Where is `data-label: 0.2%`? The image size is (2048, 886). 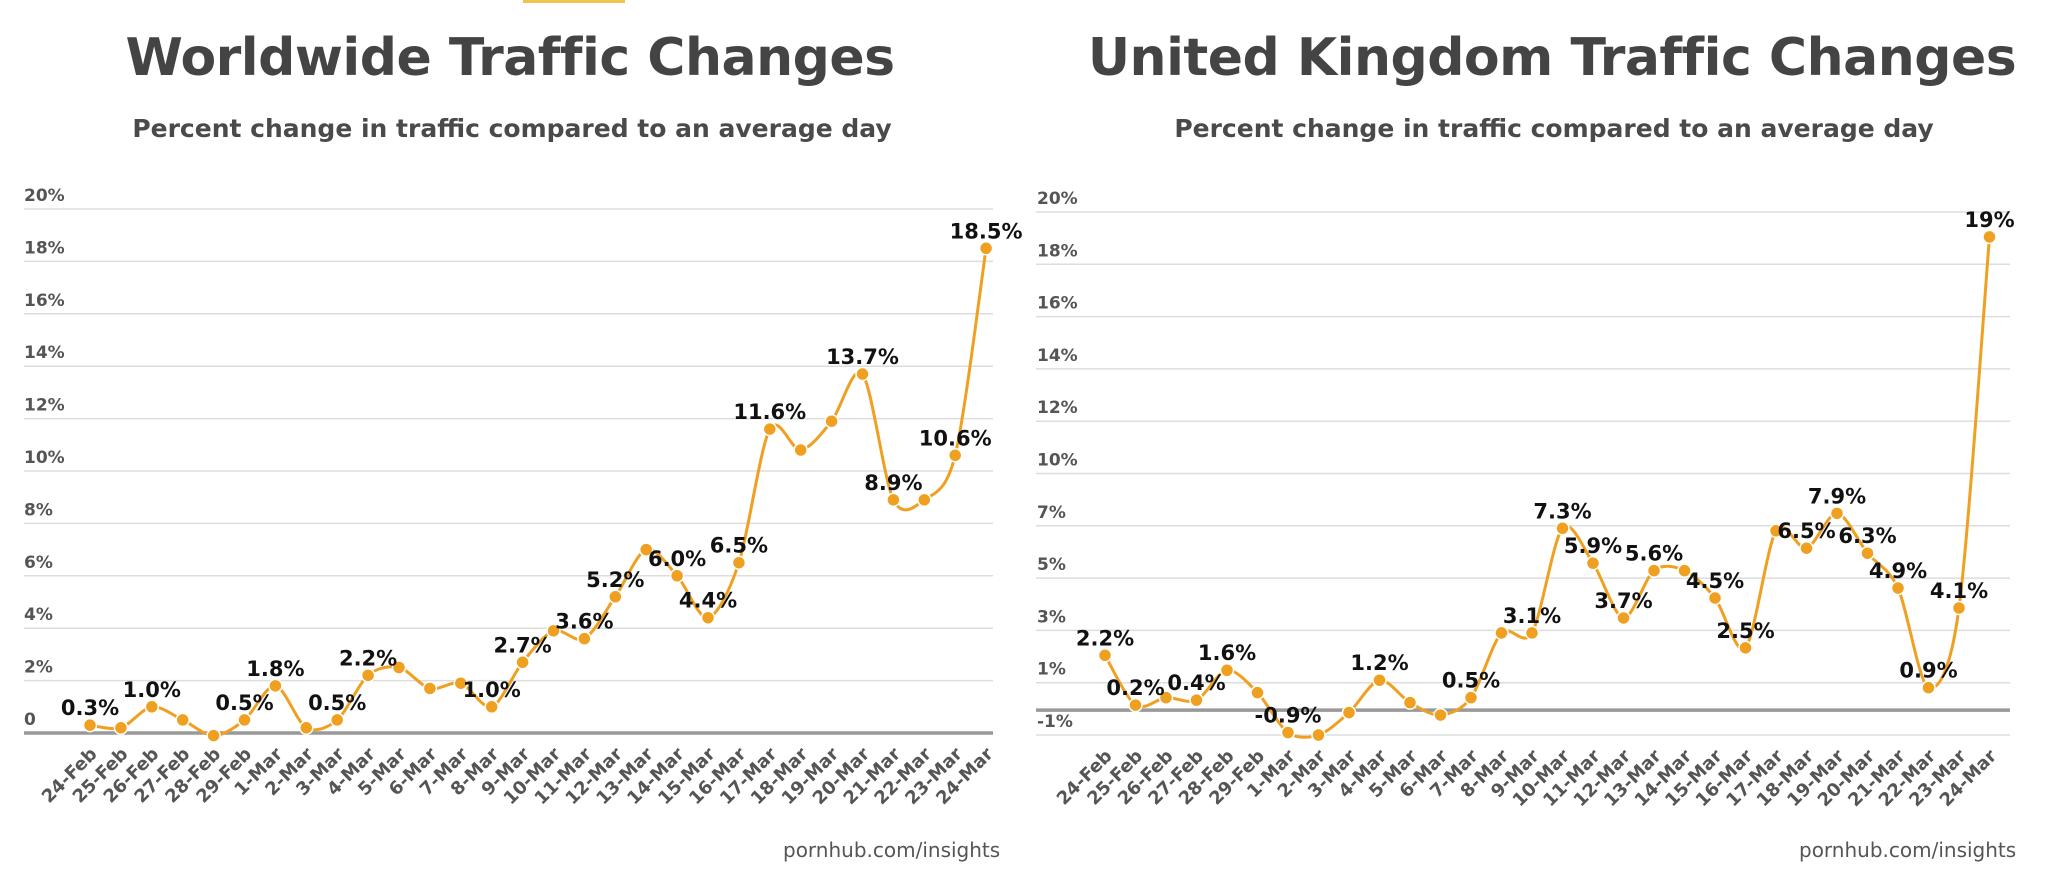 data-label: 0.2% is located at coordinates (1135, 688).